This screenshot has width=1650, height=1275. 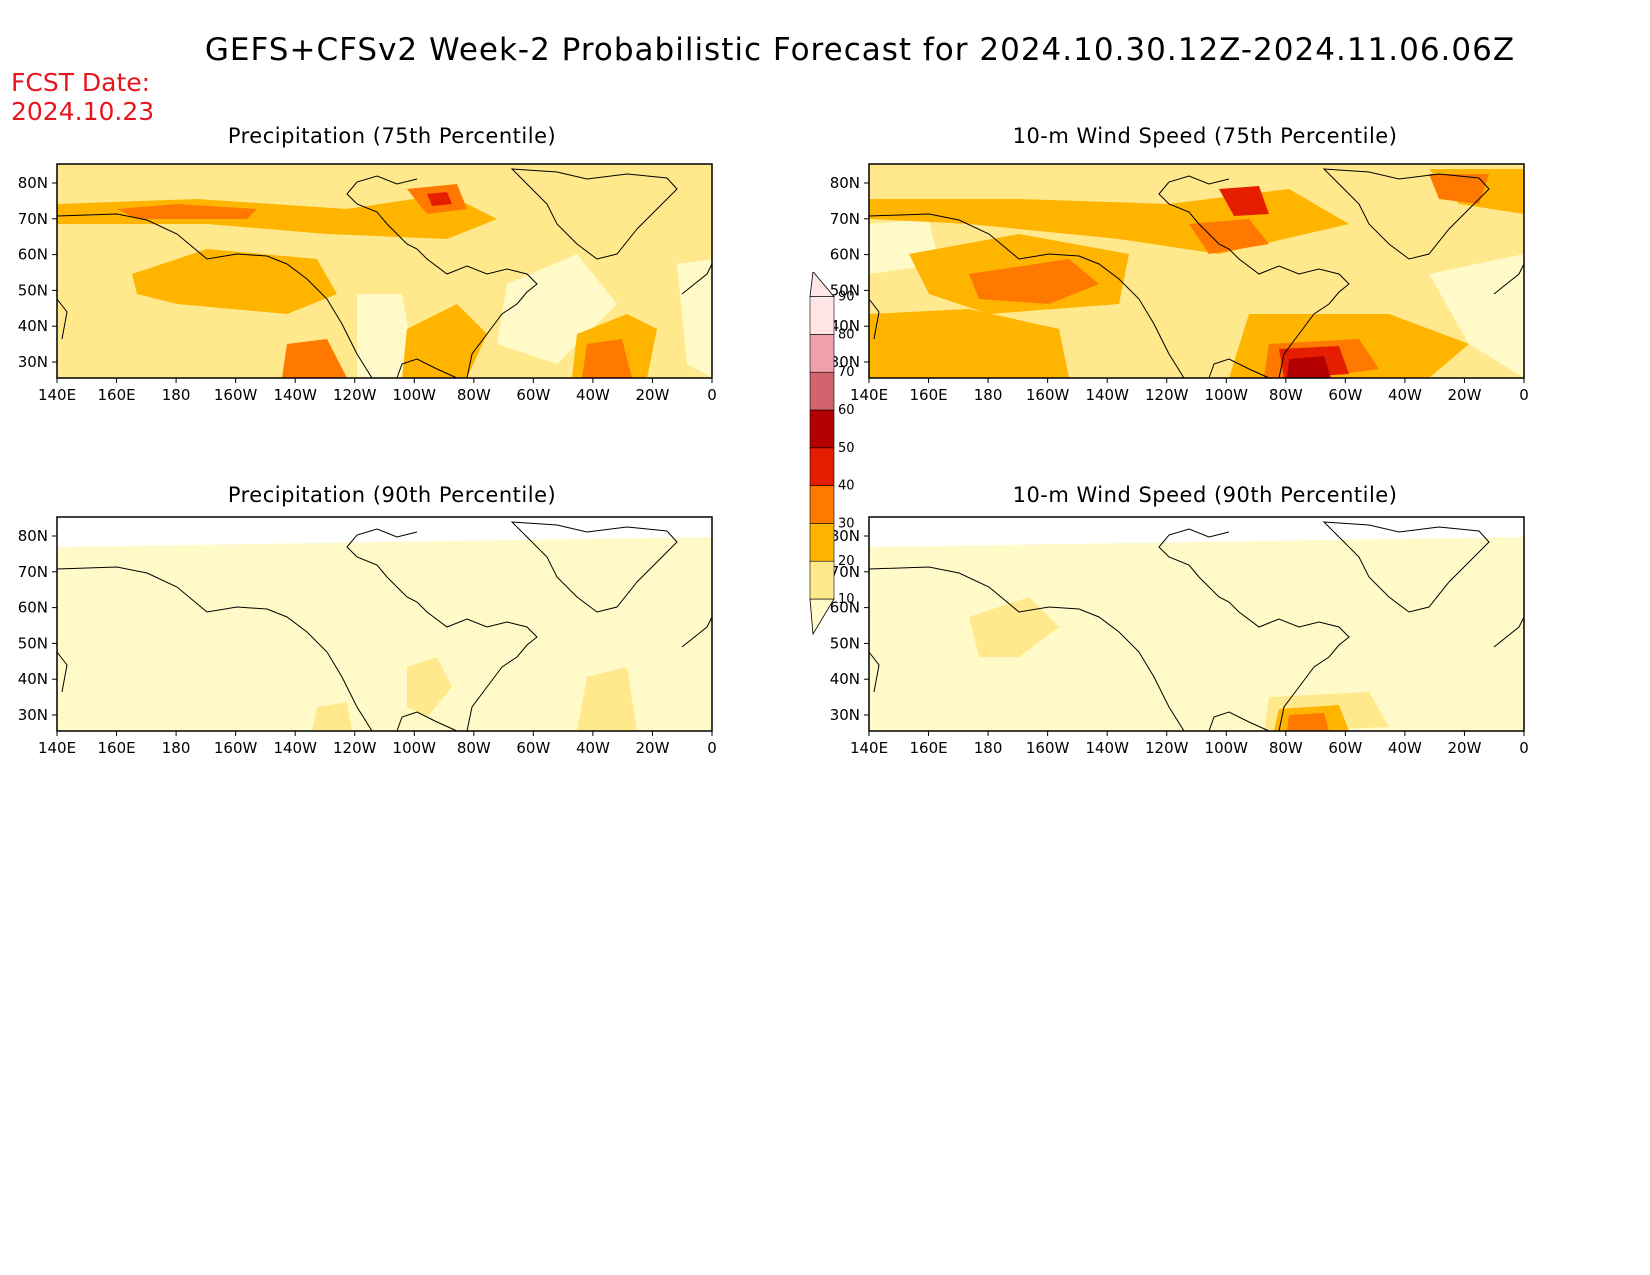 What do you see at coordinates (1205, 495) in the screenshot?
I see `panel-title-wind-90: 10-m Wind Speed (90th Percentile)` at bounding box center [1205, 495].